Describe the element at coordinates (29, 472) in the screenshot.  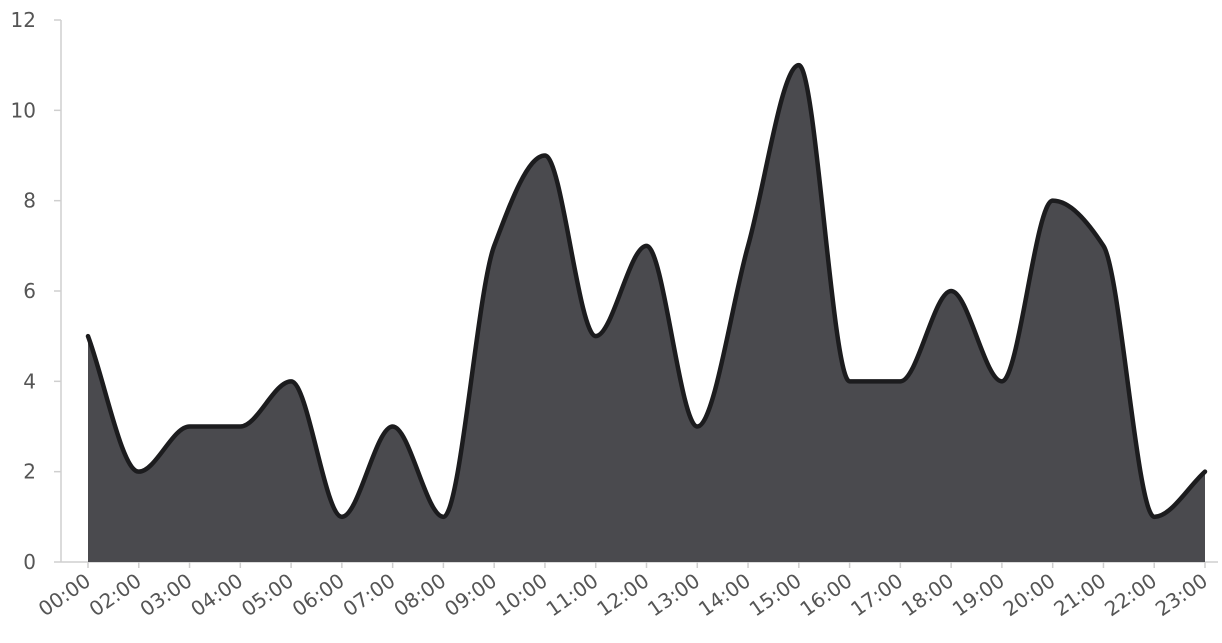
I see `y-tick-label: 2` at that location.